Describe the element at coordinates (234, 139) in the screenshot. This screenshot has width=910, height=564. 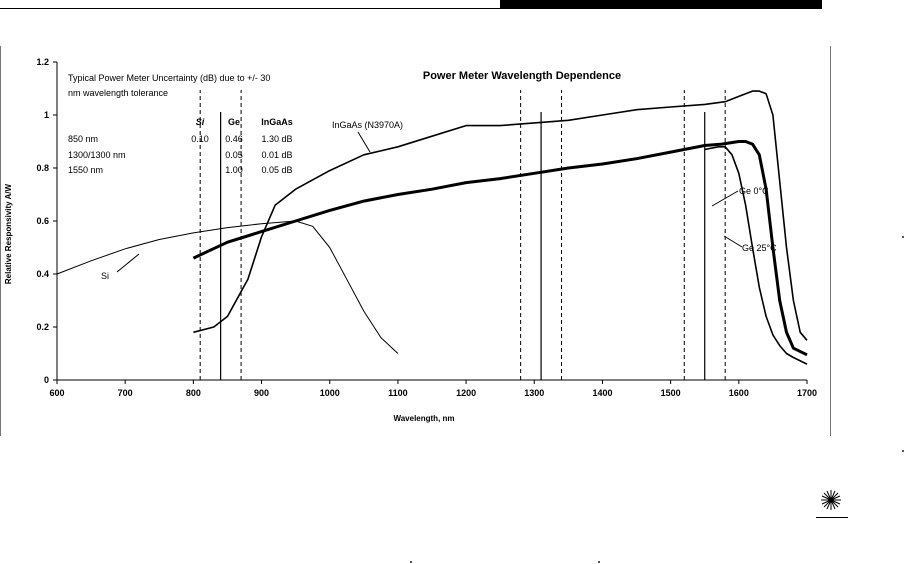
I see `table-cell: 0.46` at that location.